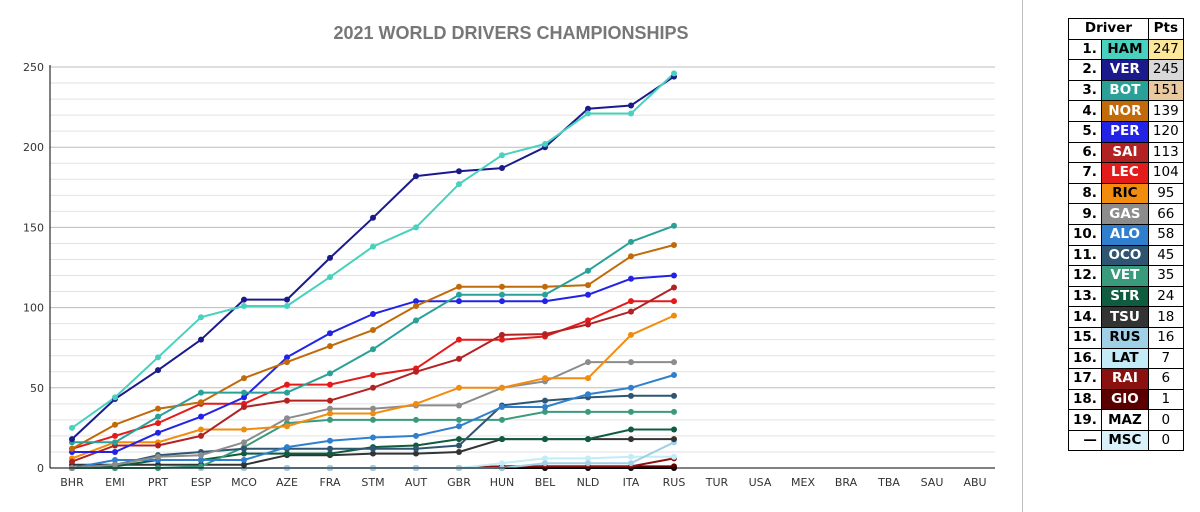 Image resolution: width=1200 pixels, height=512 pixels. I want to click on x-tick-label: USA, so click(760, 482).